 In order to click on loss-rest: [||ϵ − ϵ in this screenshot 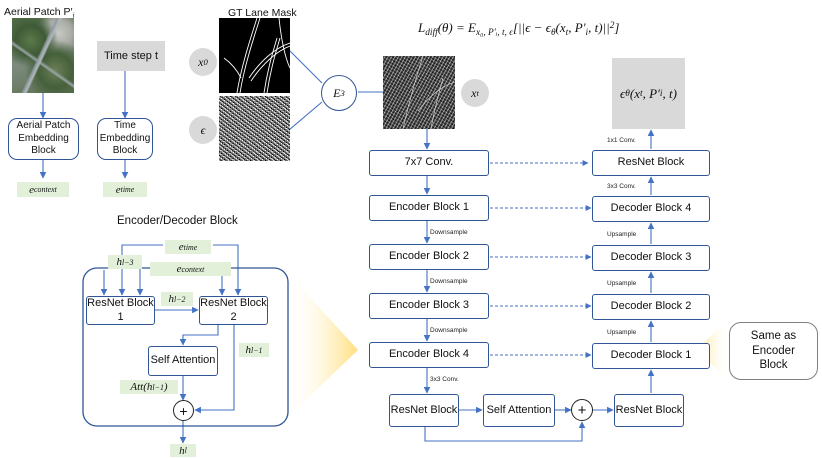, I will do `click(531, 27)`.